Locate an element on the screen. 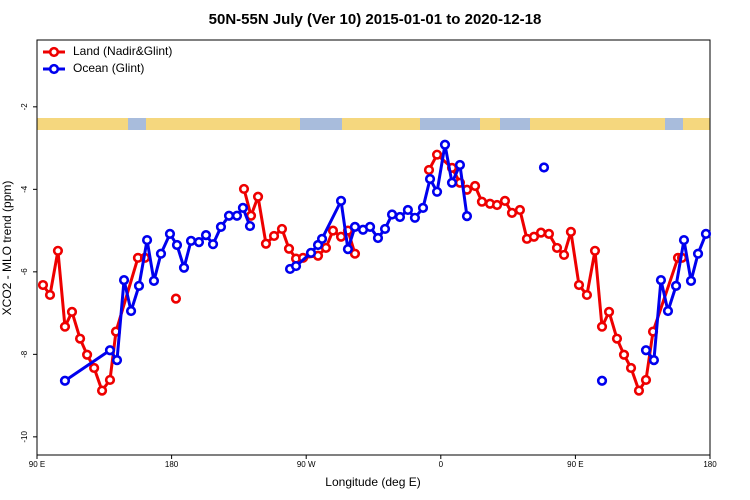 The height and width of the screenshot is (500, 750). x-tick-label: 180 is located at coordinates (710, 464).